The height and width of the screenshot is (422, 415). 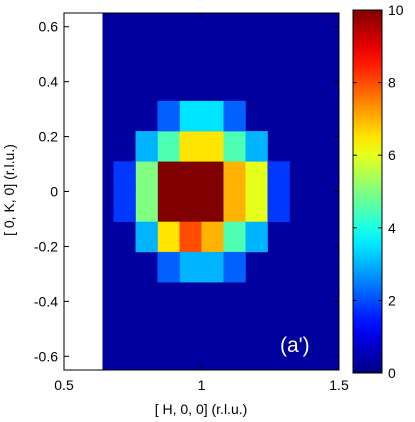 What do you see at coordinates (392, 228) in the screenshot?
I see `colorbar-tick-label: 4` at bounding box center [392, 228].